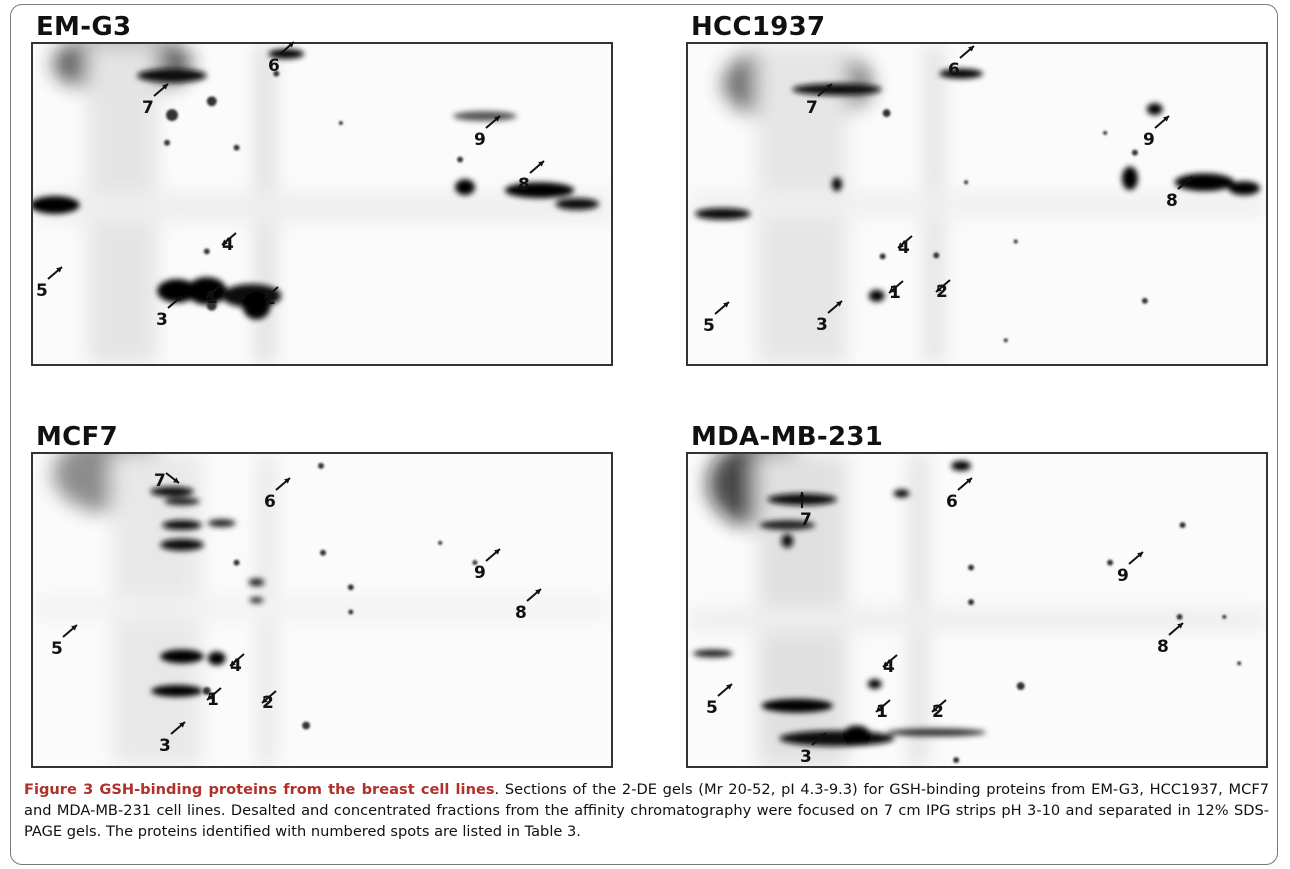  Describe the element at coordinates (160, 481) in the screenshot. I see `spot-label-mcf7-7: 7` at that location.